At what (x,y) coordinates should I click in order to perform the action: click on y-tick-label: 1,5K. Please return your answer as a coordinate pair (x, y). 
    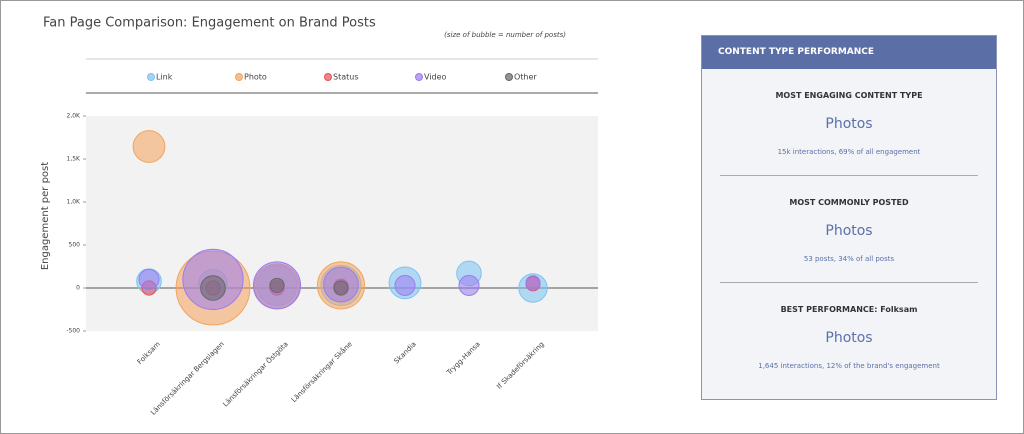
    Looking at the image, I should click on (74, 159).